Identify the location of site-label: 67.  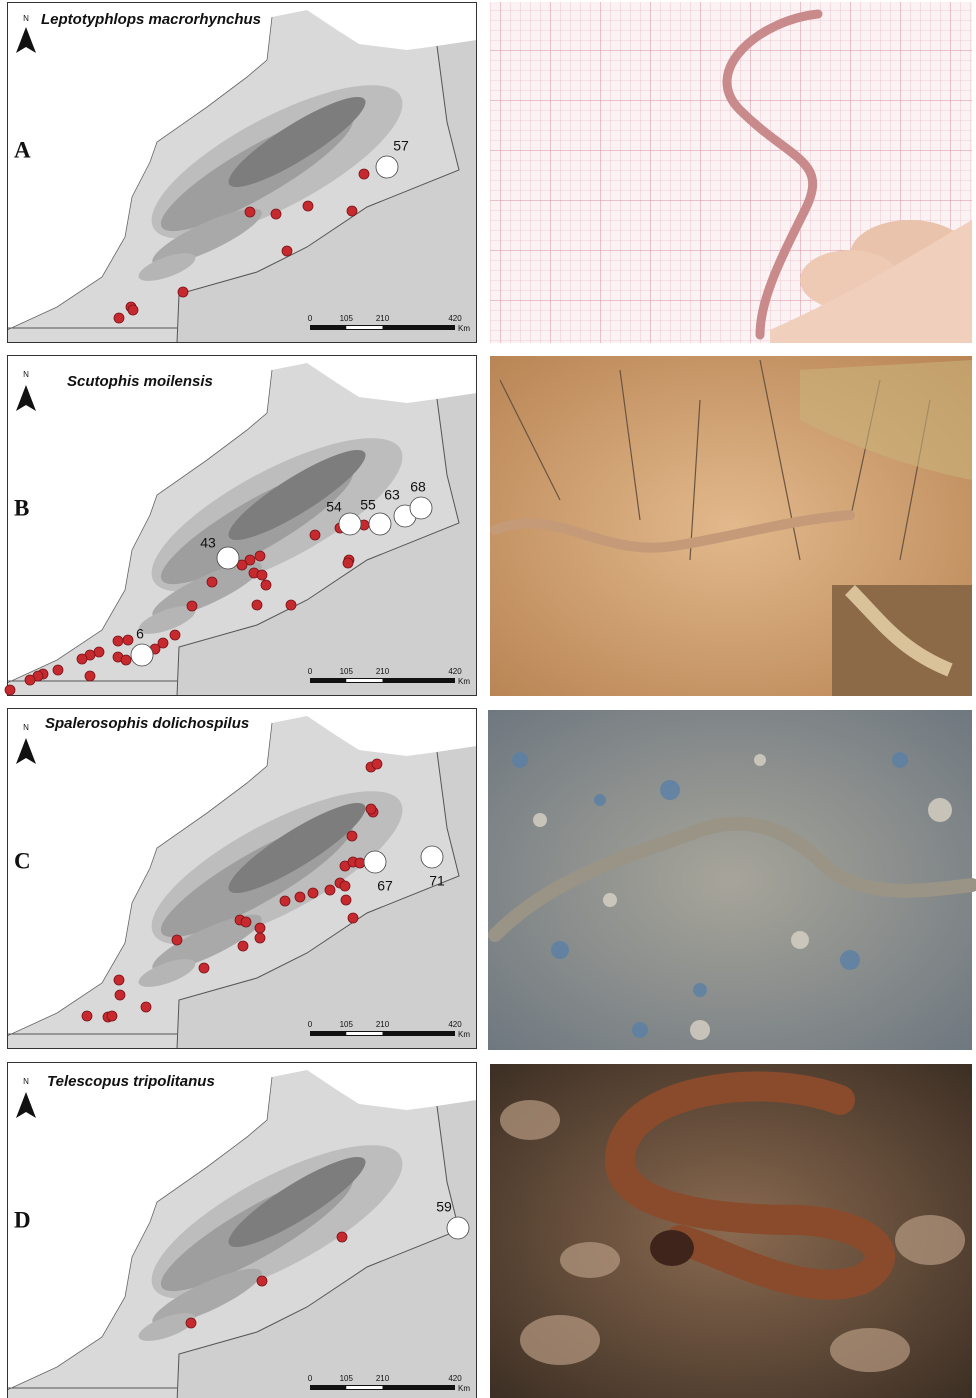
(385, 886).